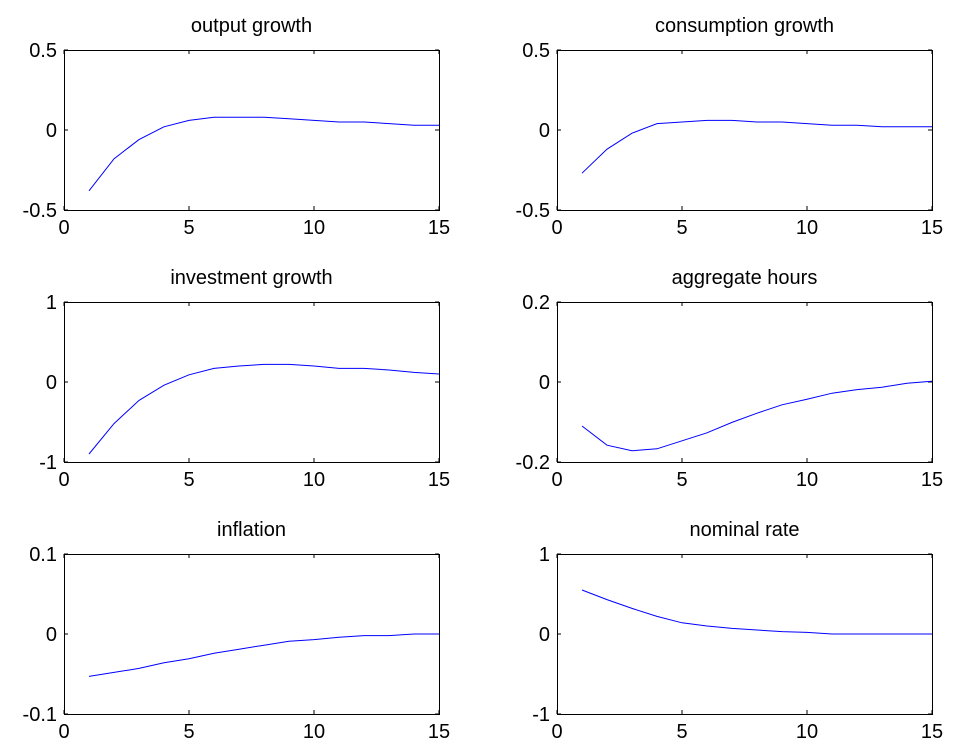 The image size is (953, 751). What do you see at coordinates (536, 303) in the screenshot?
I see `y-tick-label: 0.2` at bounding box center [536, 303].